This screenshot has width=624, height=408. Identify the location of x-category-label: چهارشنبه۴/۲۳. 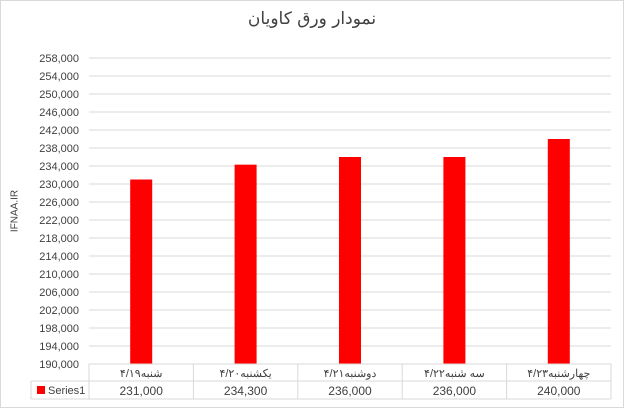
(558, 374).